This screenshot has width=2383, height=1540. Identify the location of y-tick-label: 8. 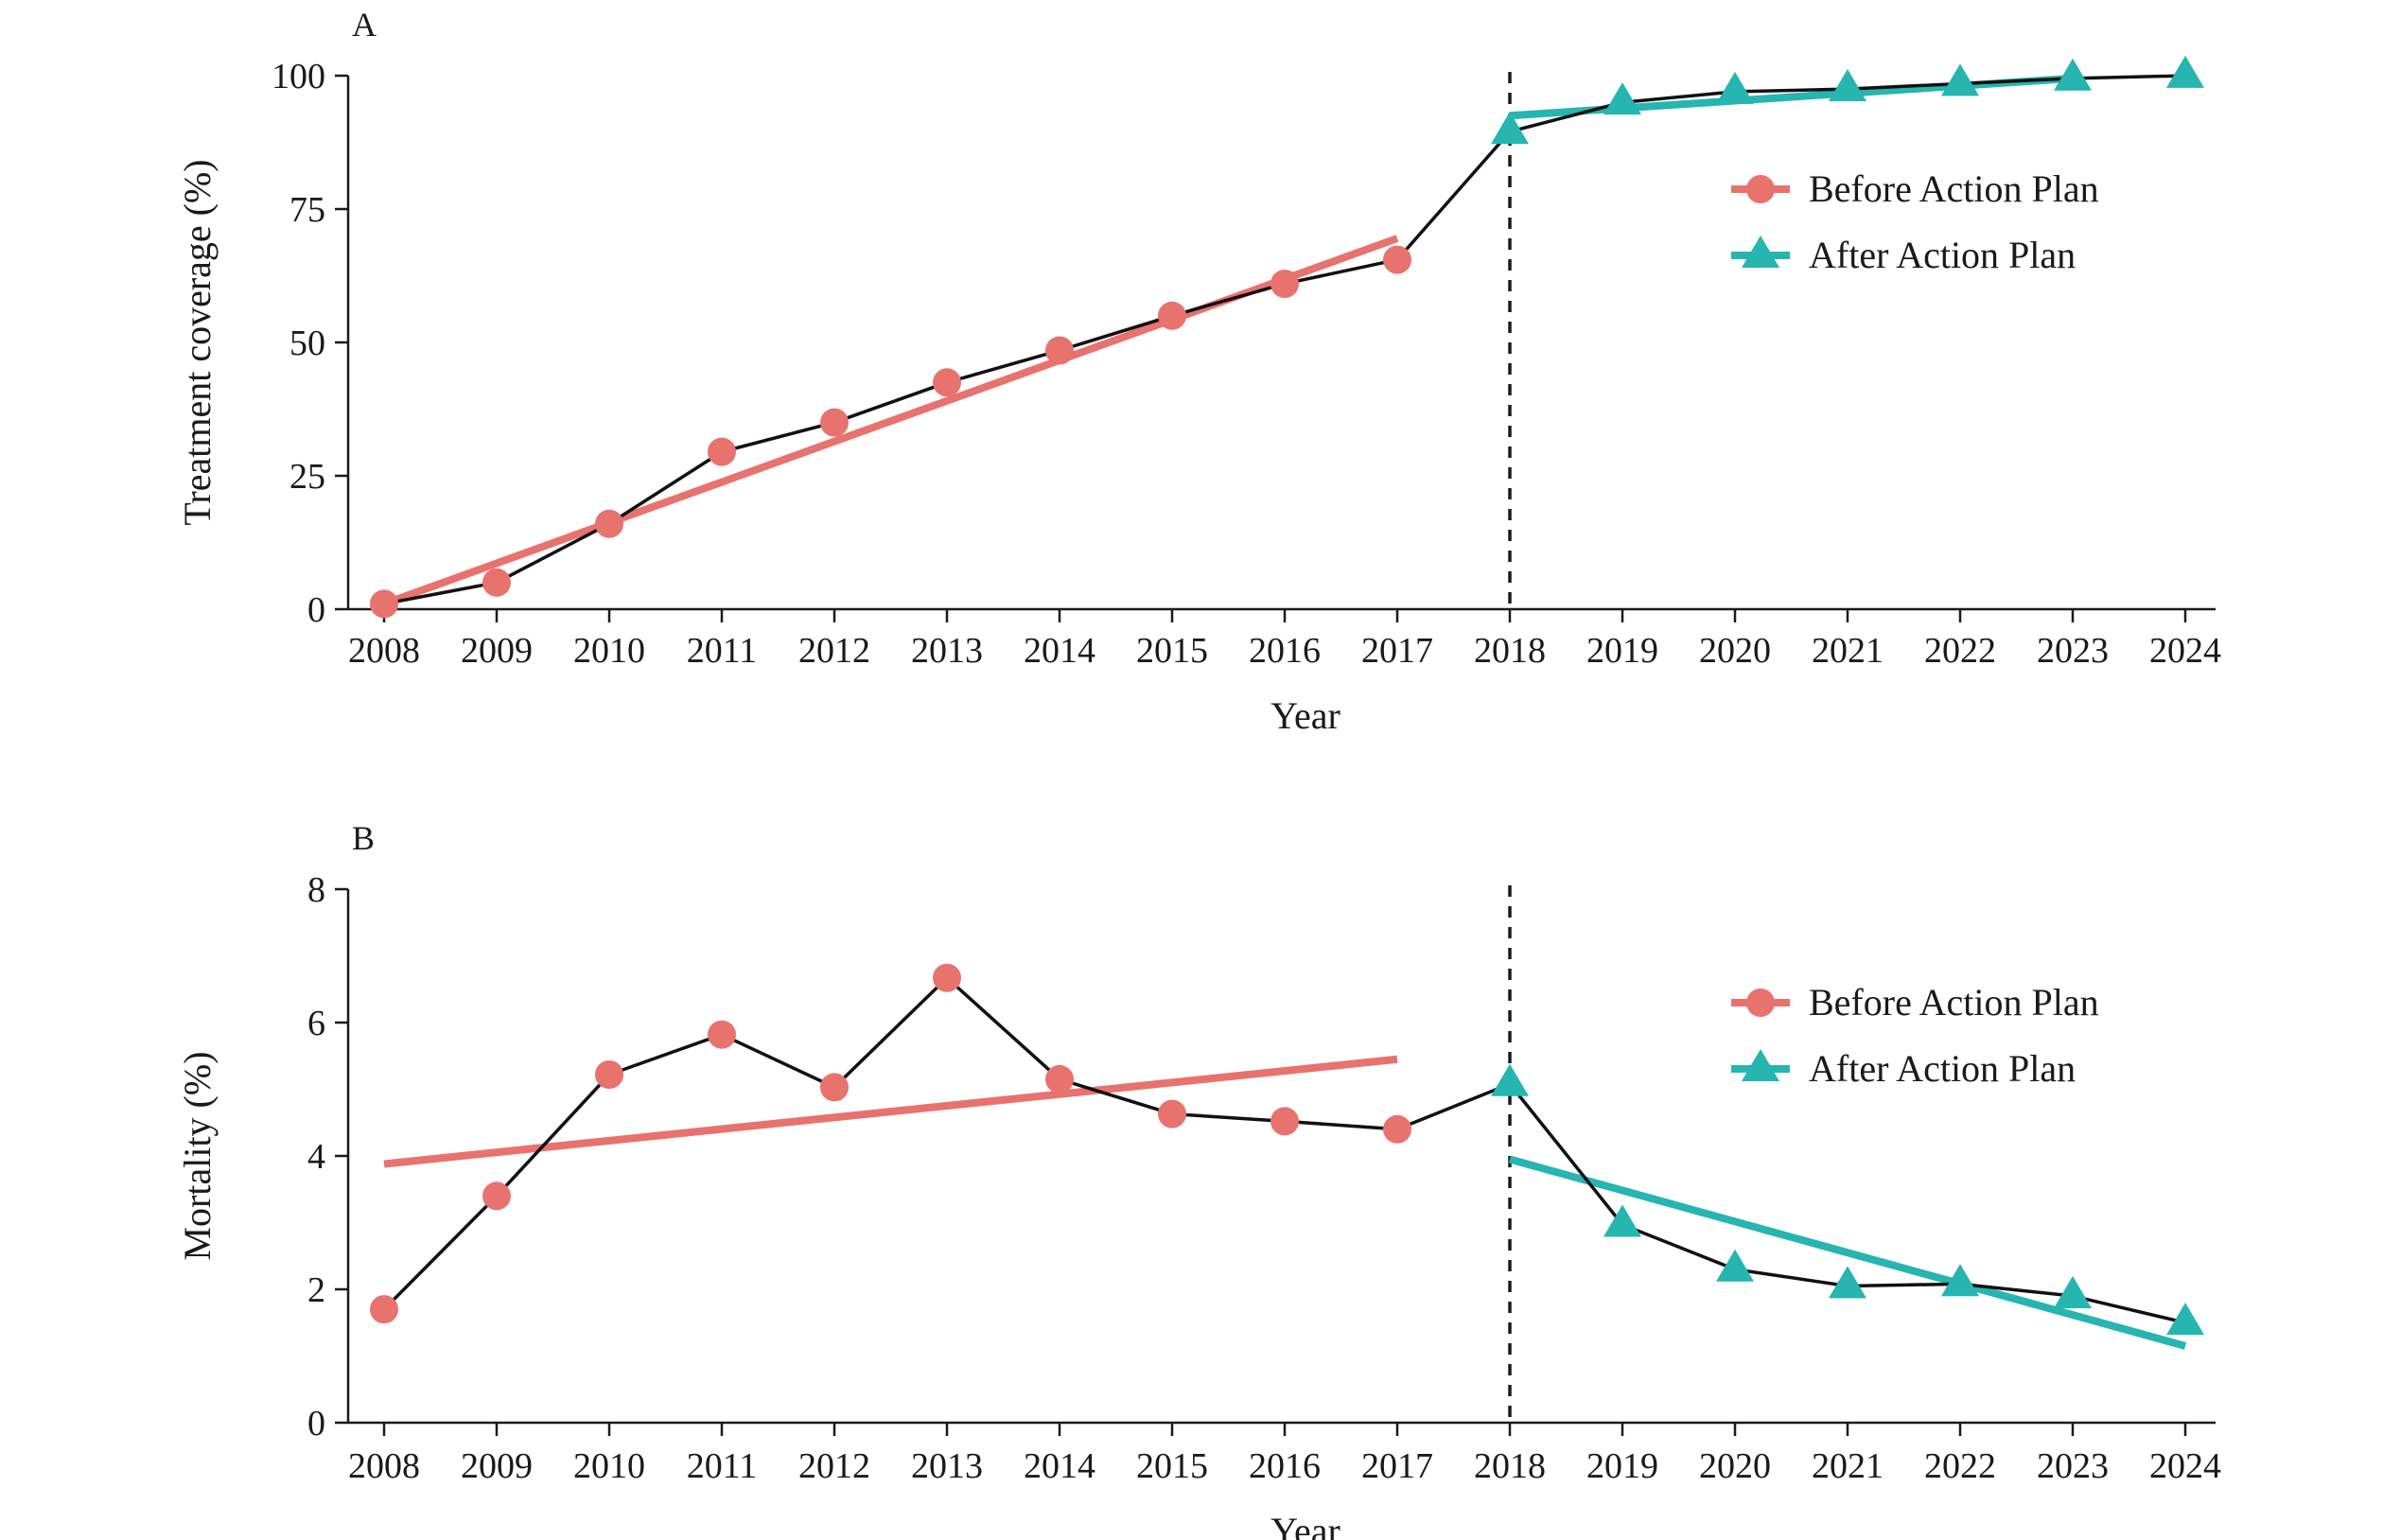
(316, 890).